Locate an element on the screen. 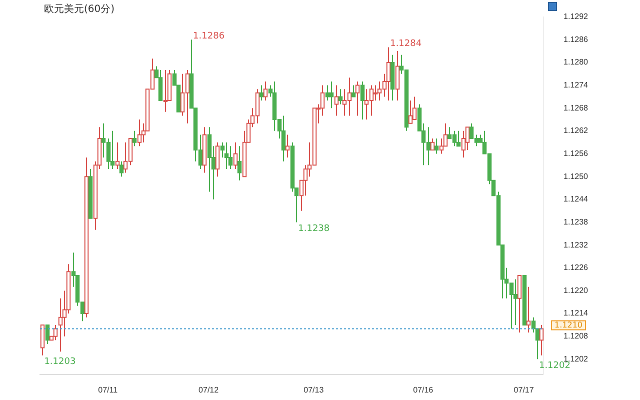 This screenshot has height=400, width=640. y-tick-label: 1.1280 is located at coordinates (576, 62).